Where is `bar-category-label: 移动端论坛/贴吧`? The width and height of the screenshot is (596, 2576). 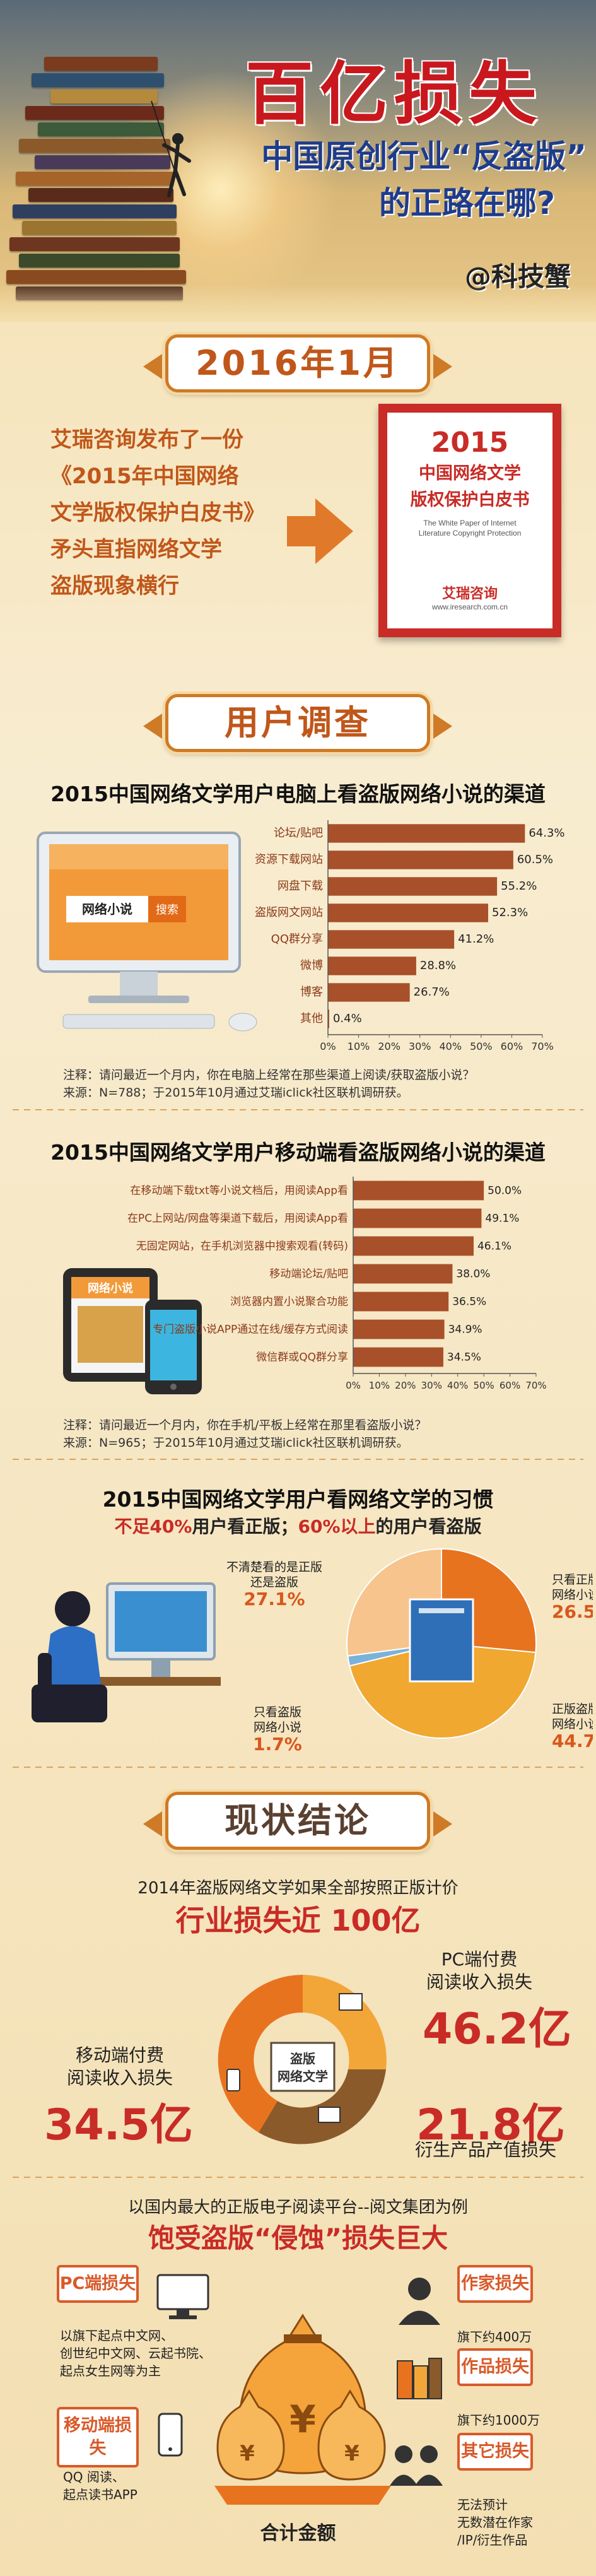 bar-category-label: 移动端论坛/贴吧 is located at coordinates (308, 1273).